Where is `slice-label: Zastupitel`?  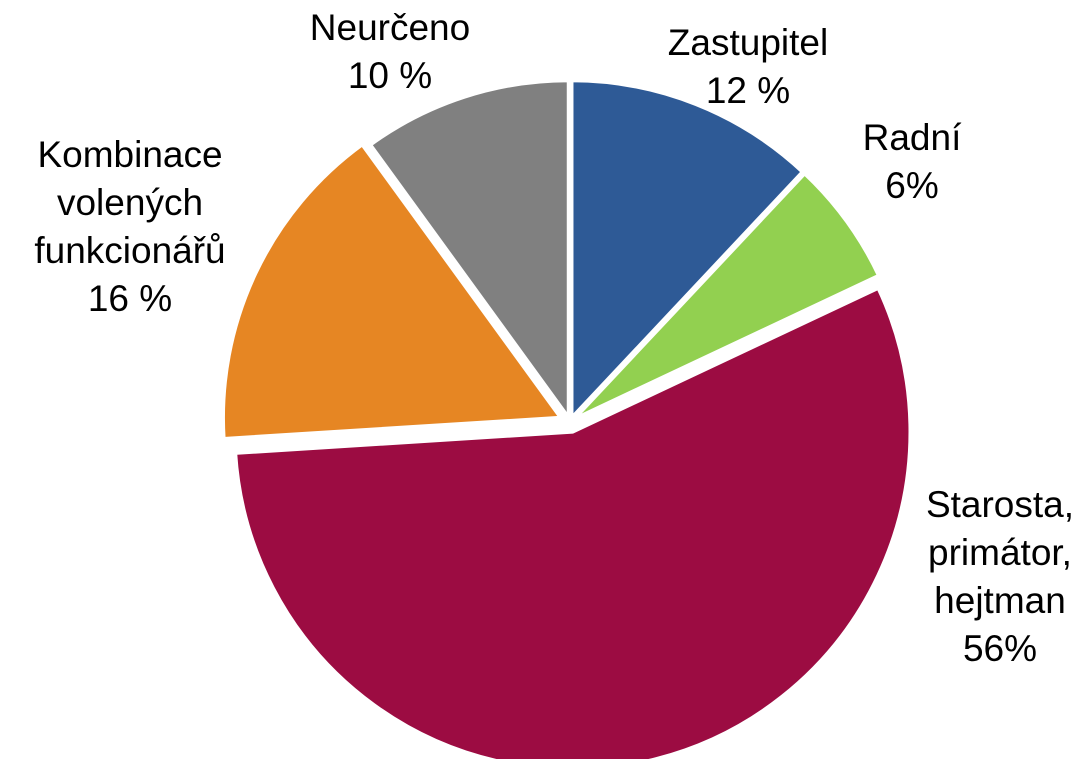 slice-label: Zastupitel is located at coordinates (748, 42).